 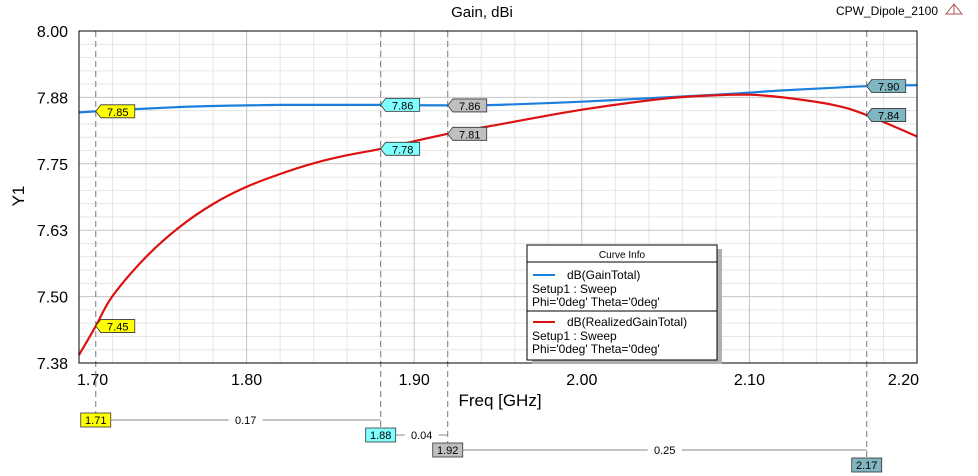 What do you see at coordinates (627, 322) in the screenshot?
I see `legend-series-realizedgain: dB(RealizedGainTotal)` at bounding box center [627, 322].